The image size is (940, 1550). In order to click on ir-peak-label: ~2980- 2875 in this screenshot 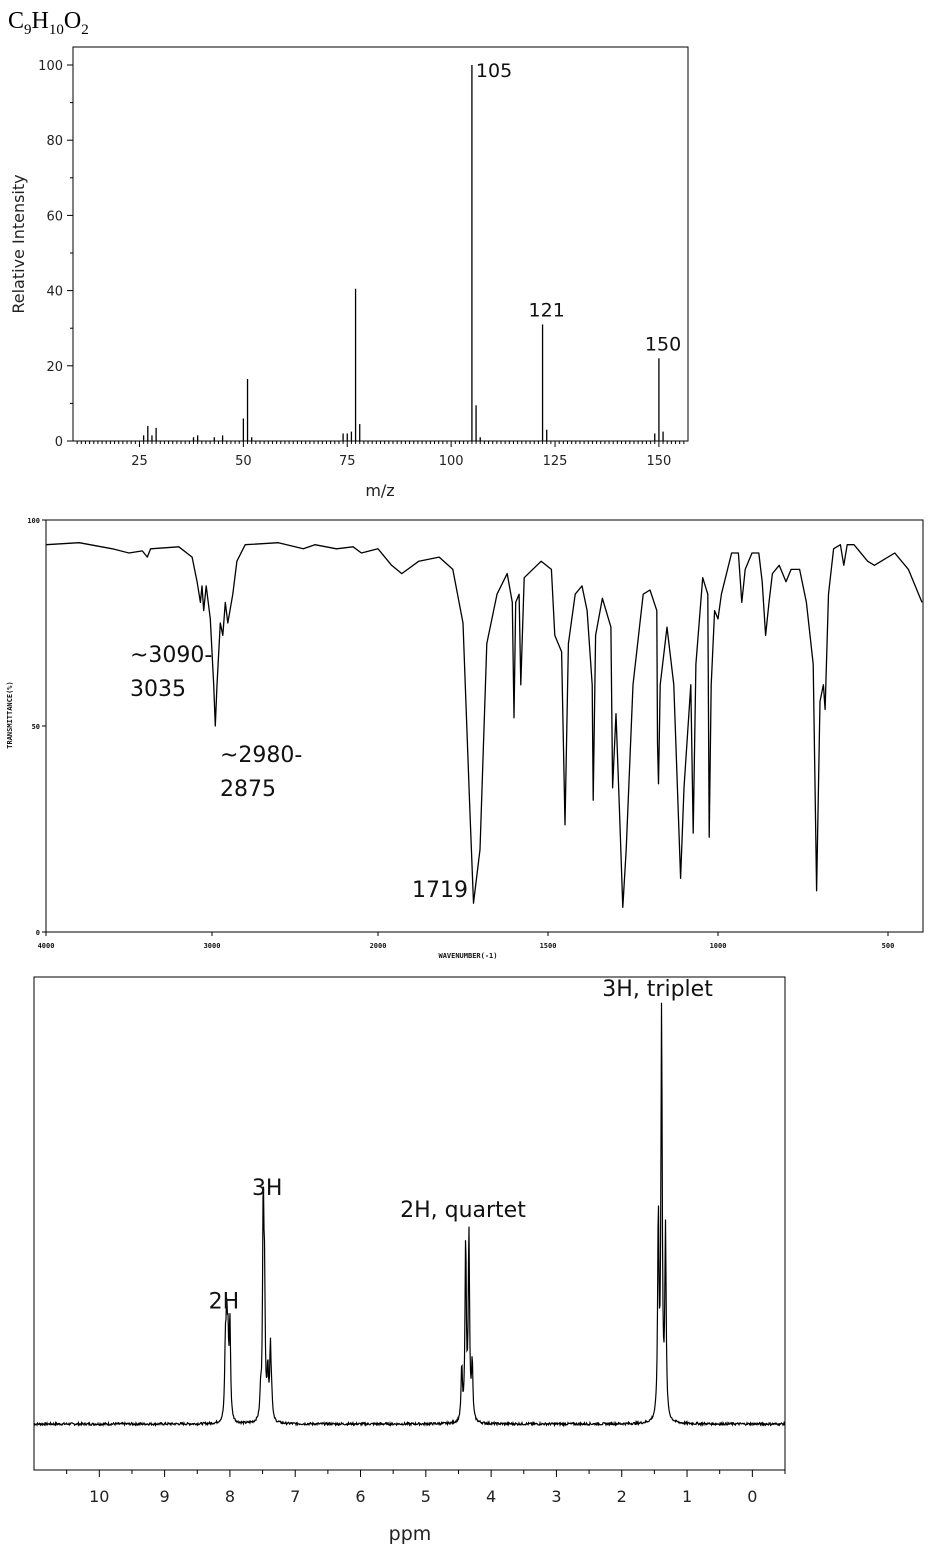, I will do `click(261, 772)`.